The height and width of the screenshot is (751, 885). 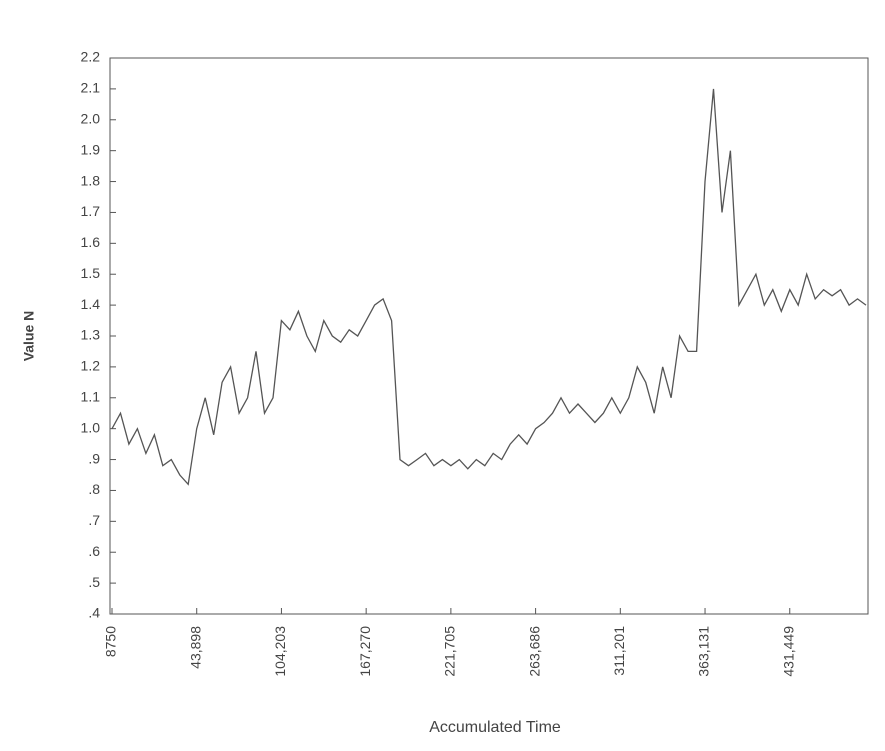 What do you see at coordinates (91, 427) in the screenshot?
I see `y-tick-label: 1.0` at bounding box center [91, 427].